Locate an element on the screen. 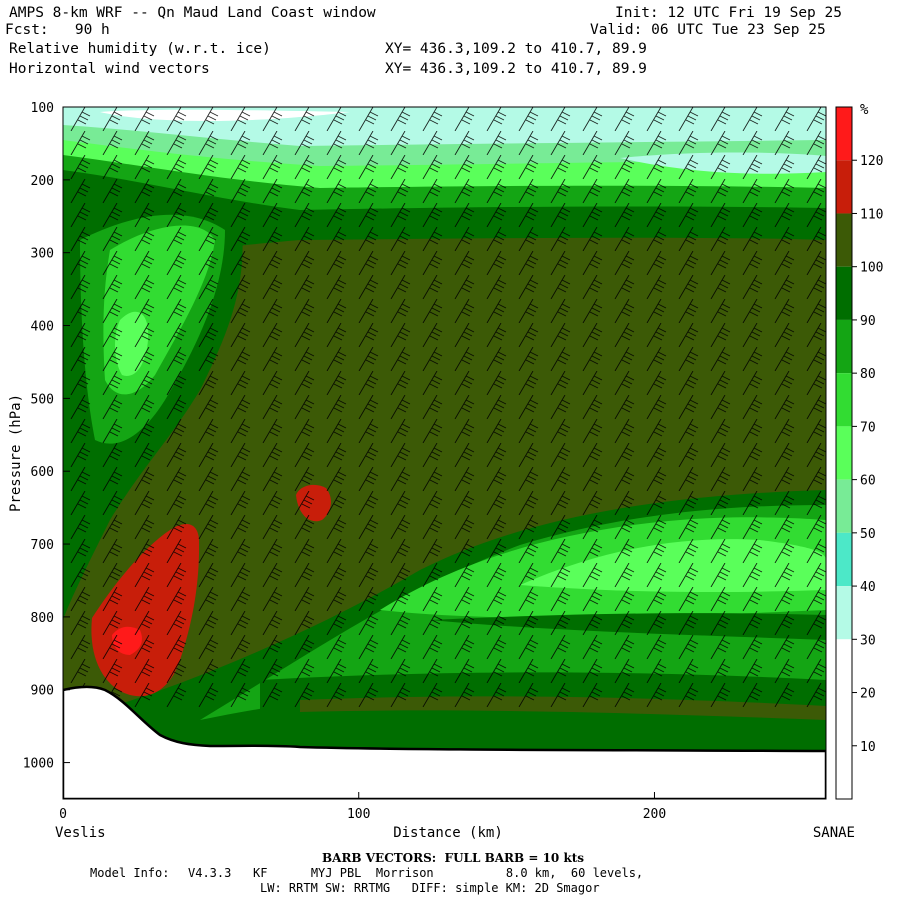  y-tick-label: 700 is located at coordinates (42, 545).